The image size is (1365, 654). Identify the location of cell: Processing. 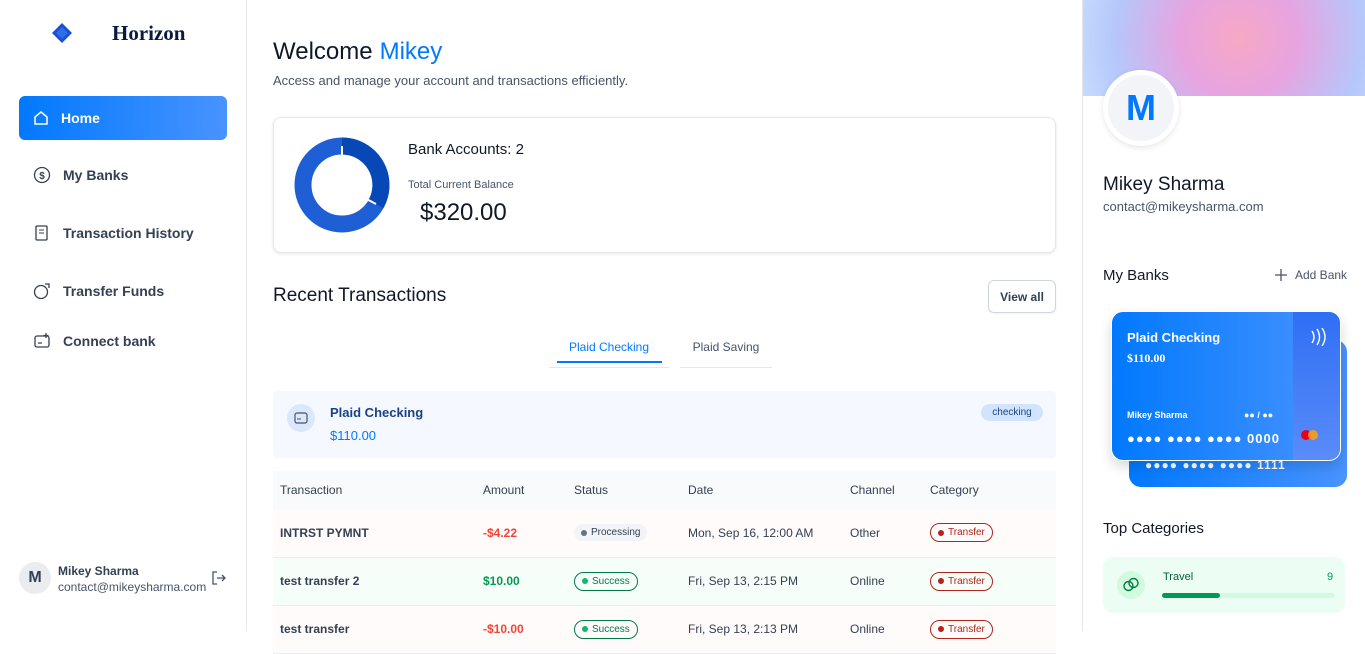
(624, 533).